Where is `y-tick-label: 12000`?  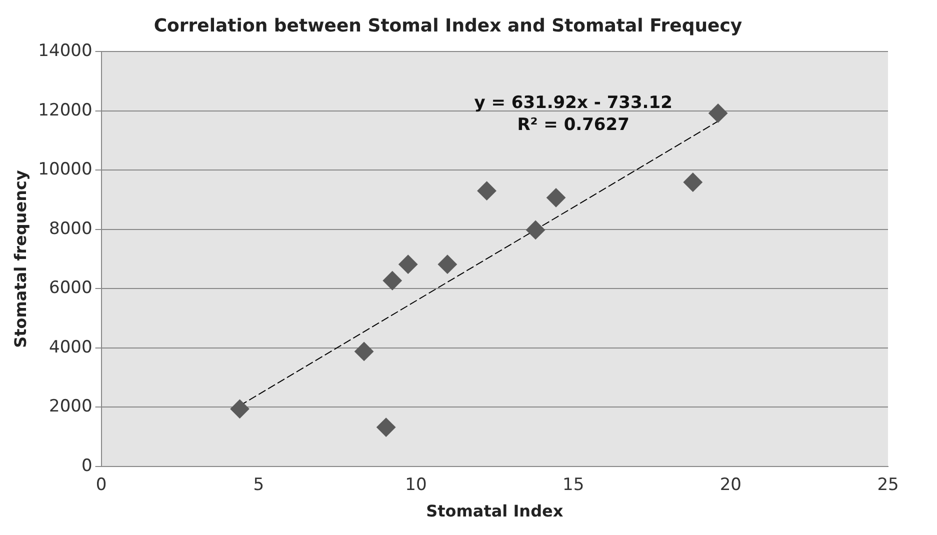 y-tick-label: 12000 is located at coordinates (65, 110).